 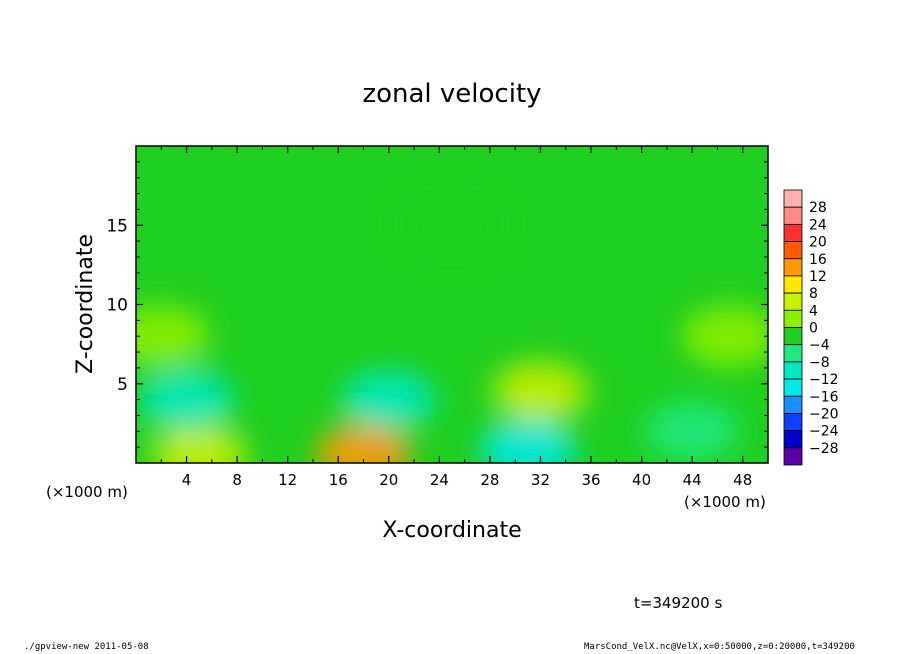 What do you see at coordinates (451, 530) in the screenshot?
I see `x-axis-label: X-coordinate` at bounding box center [451, 530].